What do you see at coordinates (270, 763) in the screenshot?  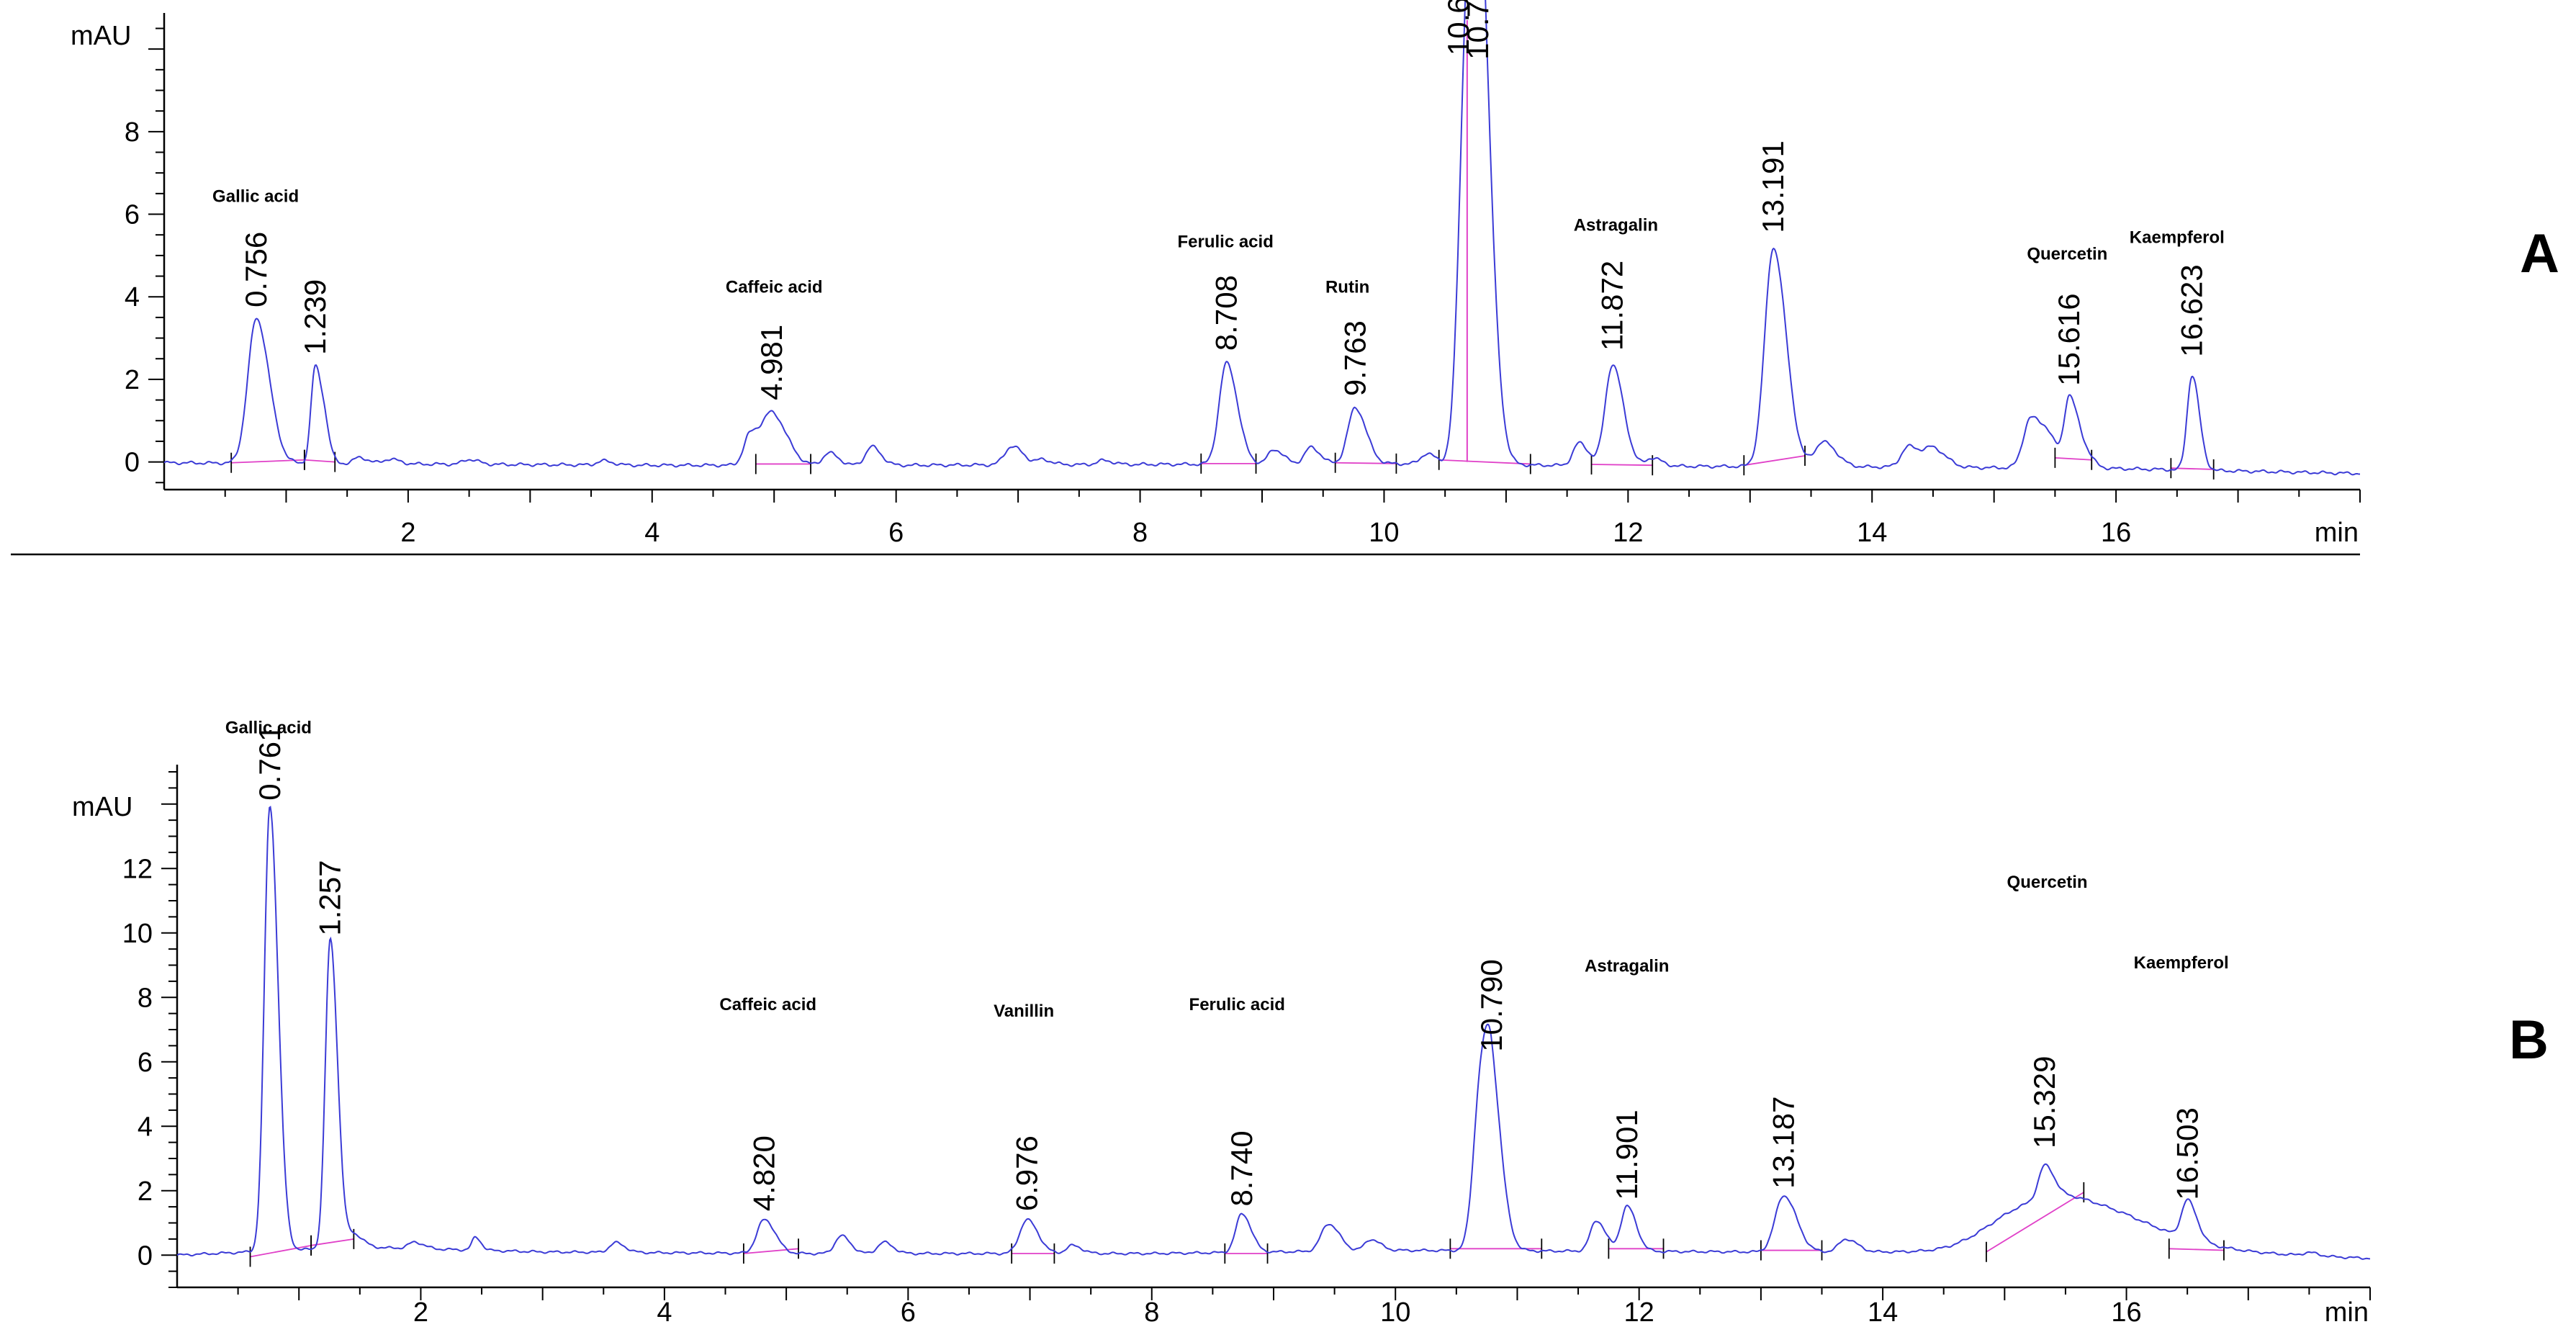 I see `retention-time-label: 0.761` at bounding box center [270, 763].